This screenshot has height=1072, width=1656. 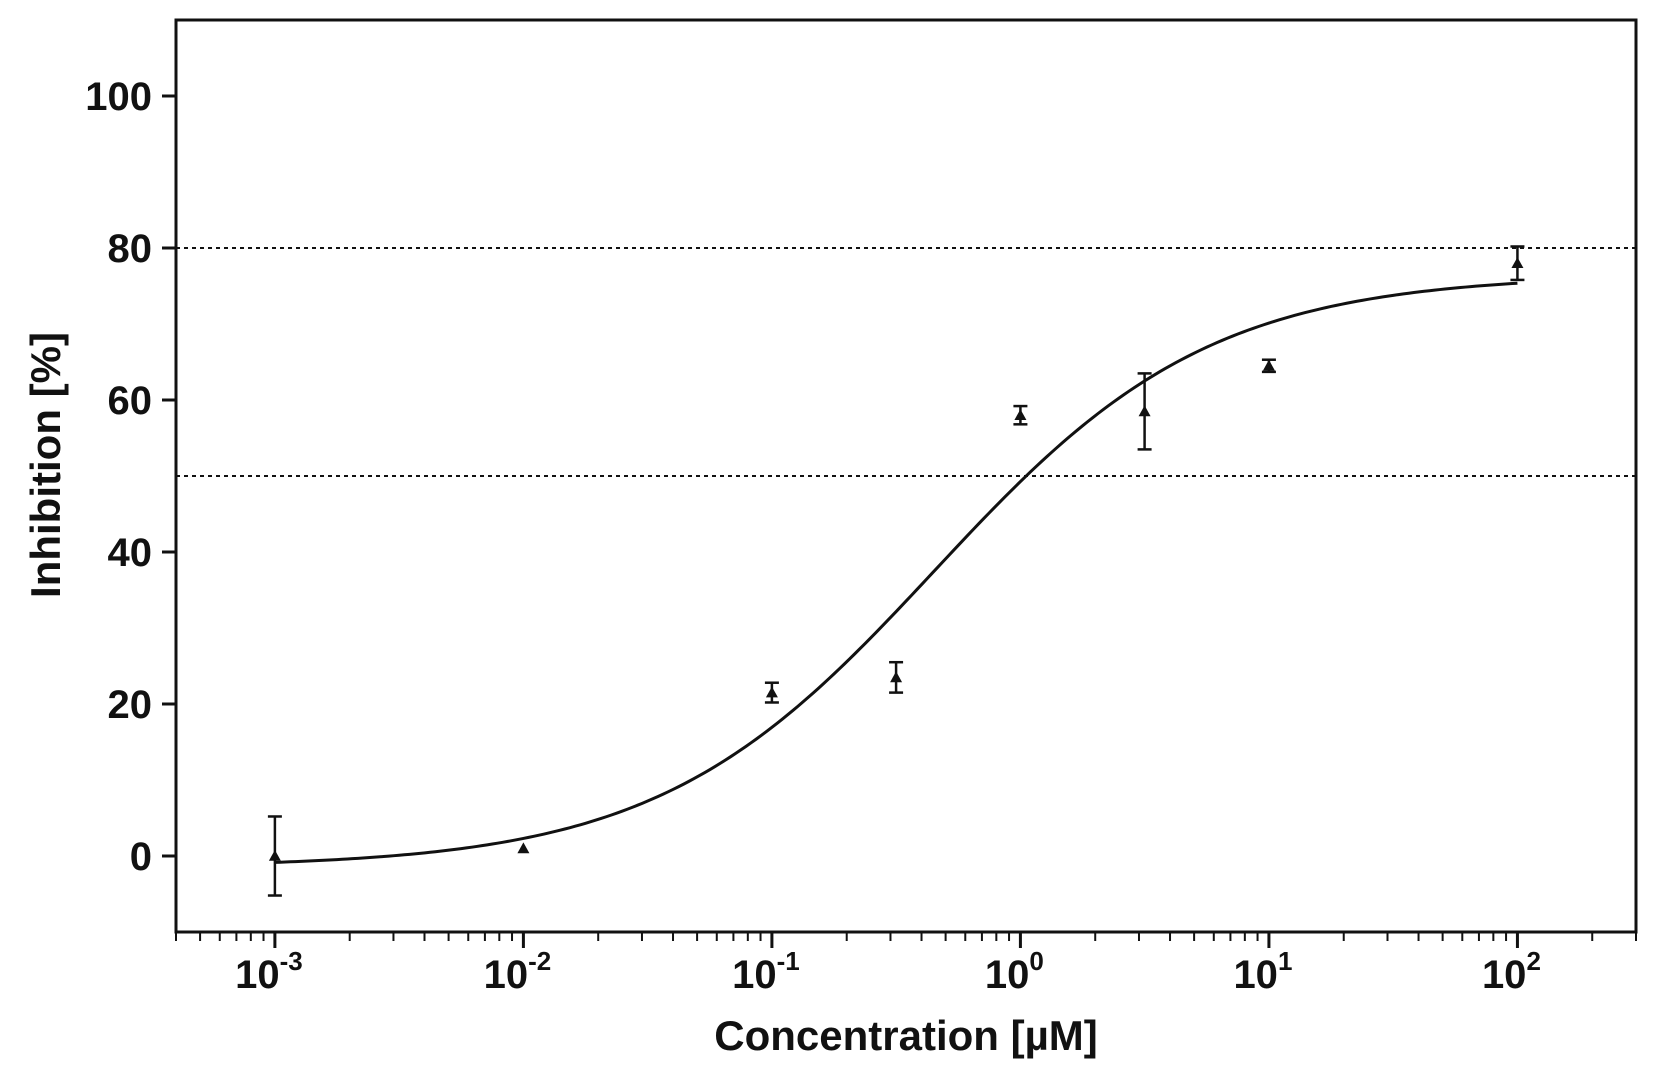 I want to click on y-tick-label: 80, so click(x=130, y=249).